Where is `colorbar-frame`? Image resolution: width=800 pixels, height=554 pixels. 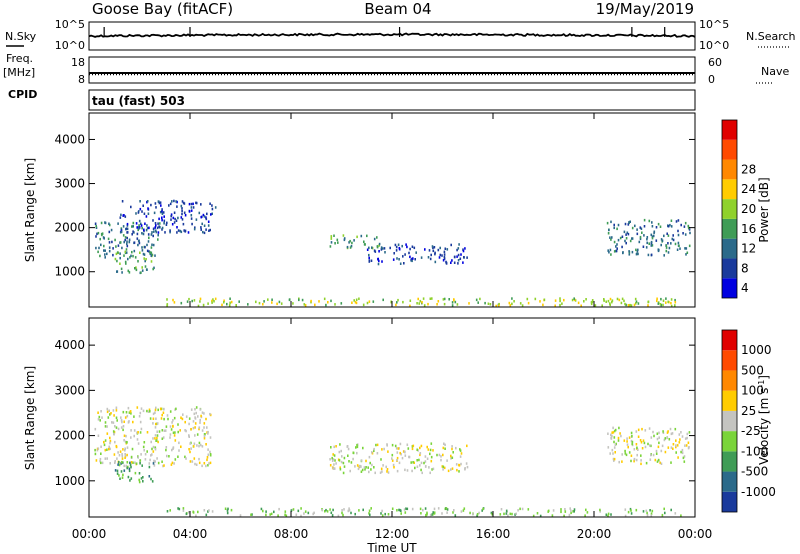
colorbar-frame is located at coordinates (729, 421).